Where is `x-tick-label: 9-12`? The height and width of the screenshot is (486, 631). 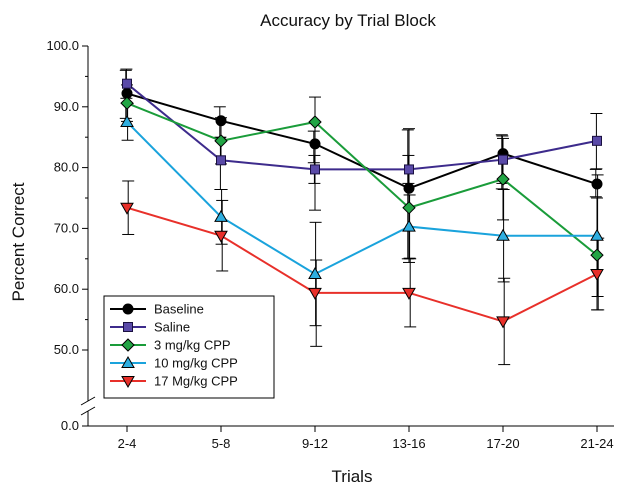
x-tick-label: 9-12 is located at coordinates (315, 443).